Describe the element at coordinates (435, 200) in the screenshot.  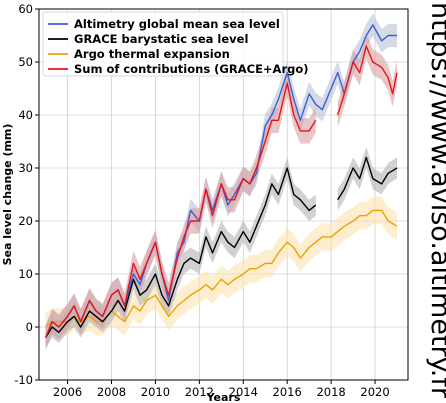
I see `watermark-url: https://www.aviso.altimetry.fr` at that location.